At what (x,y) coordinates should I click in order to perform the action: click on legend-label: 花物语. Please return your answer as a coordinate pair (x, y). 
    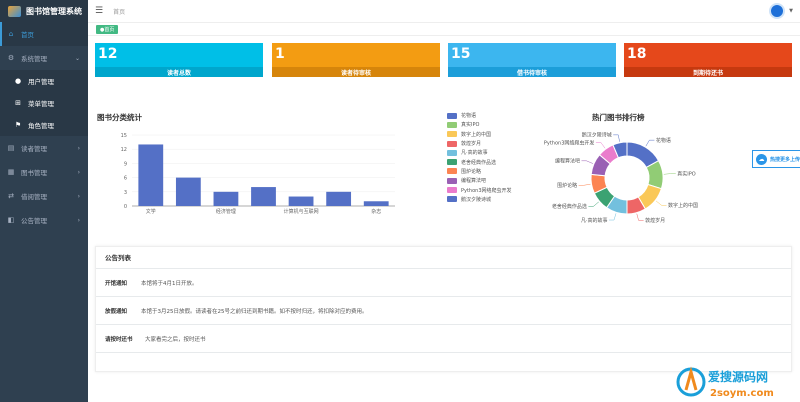
    Looking at the image, I should click on (469, 116).